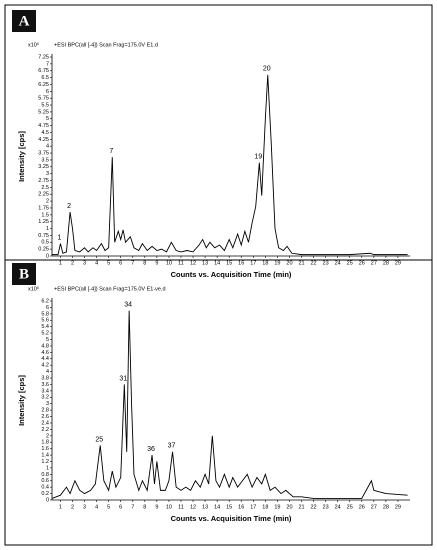  Describe the element at coordinates (72, 263) in the screenshot. I see `x-tick-label: 2` at that location.